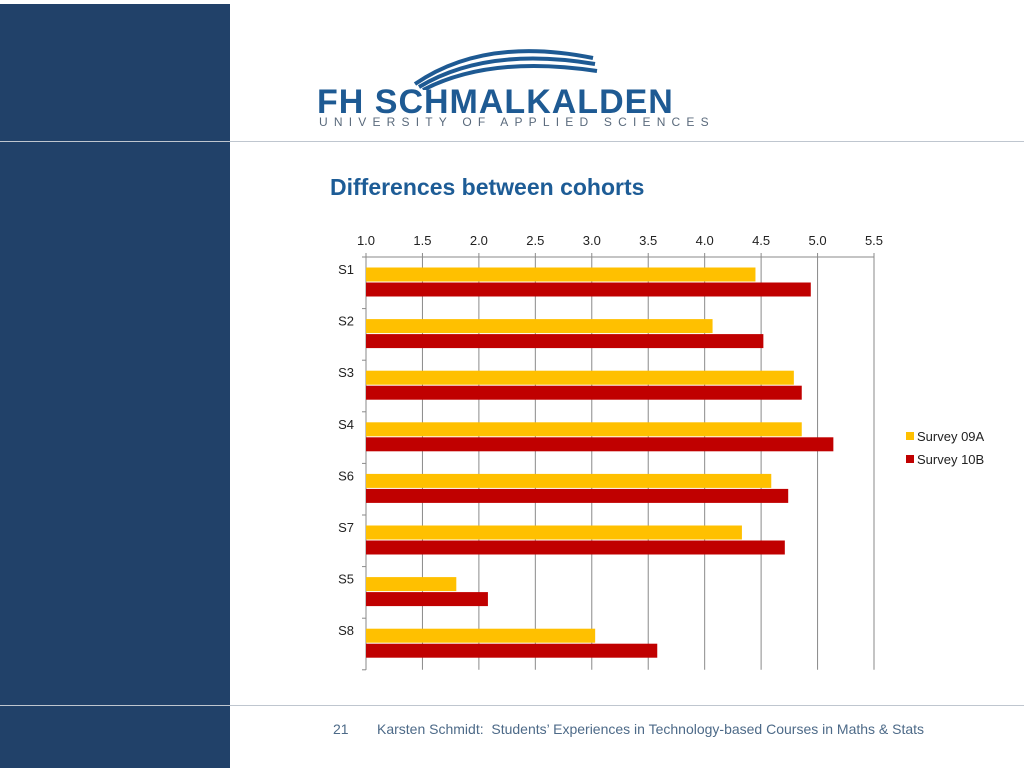 This screenshot has height=768, width=1024. I want to click on x-tick-label: 4.0, so click(705, 240).